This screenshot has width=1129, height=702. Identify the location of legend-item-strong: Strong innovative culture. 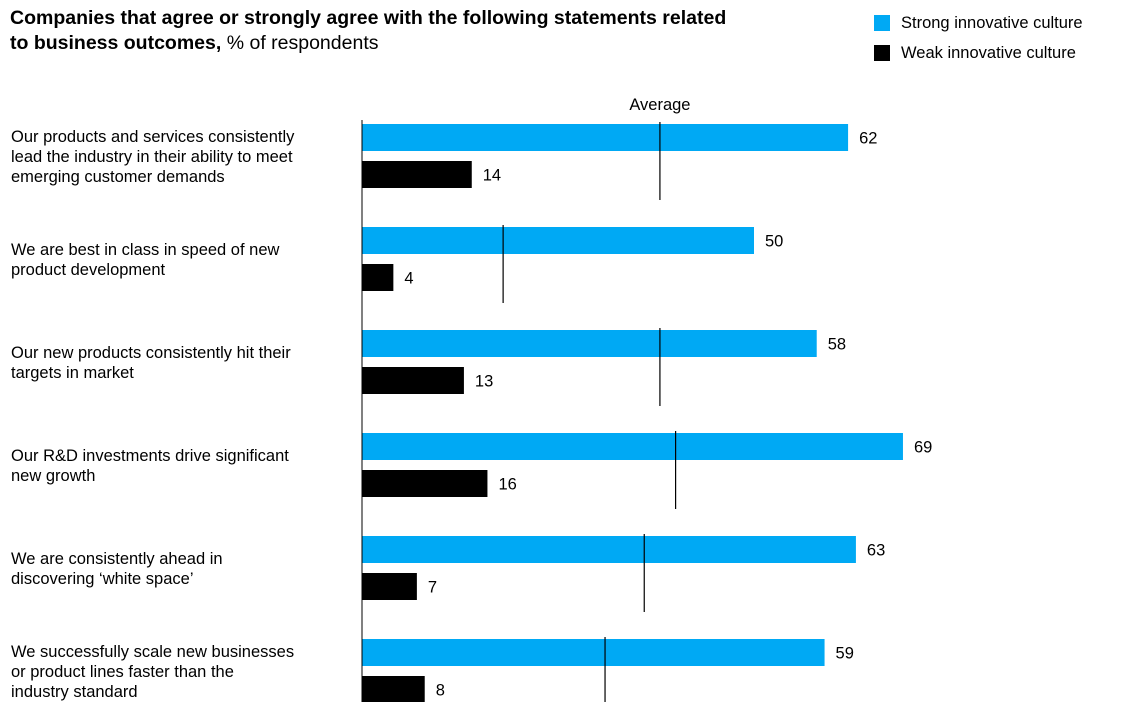
(978, 23).